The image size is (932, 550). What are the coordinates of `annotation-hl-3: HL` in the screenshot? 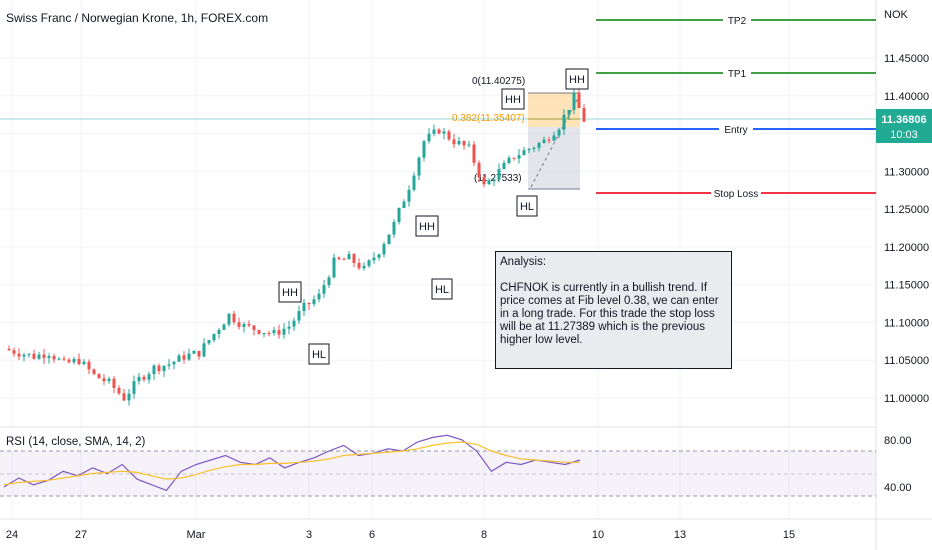 It's located at (527, 206).